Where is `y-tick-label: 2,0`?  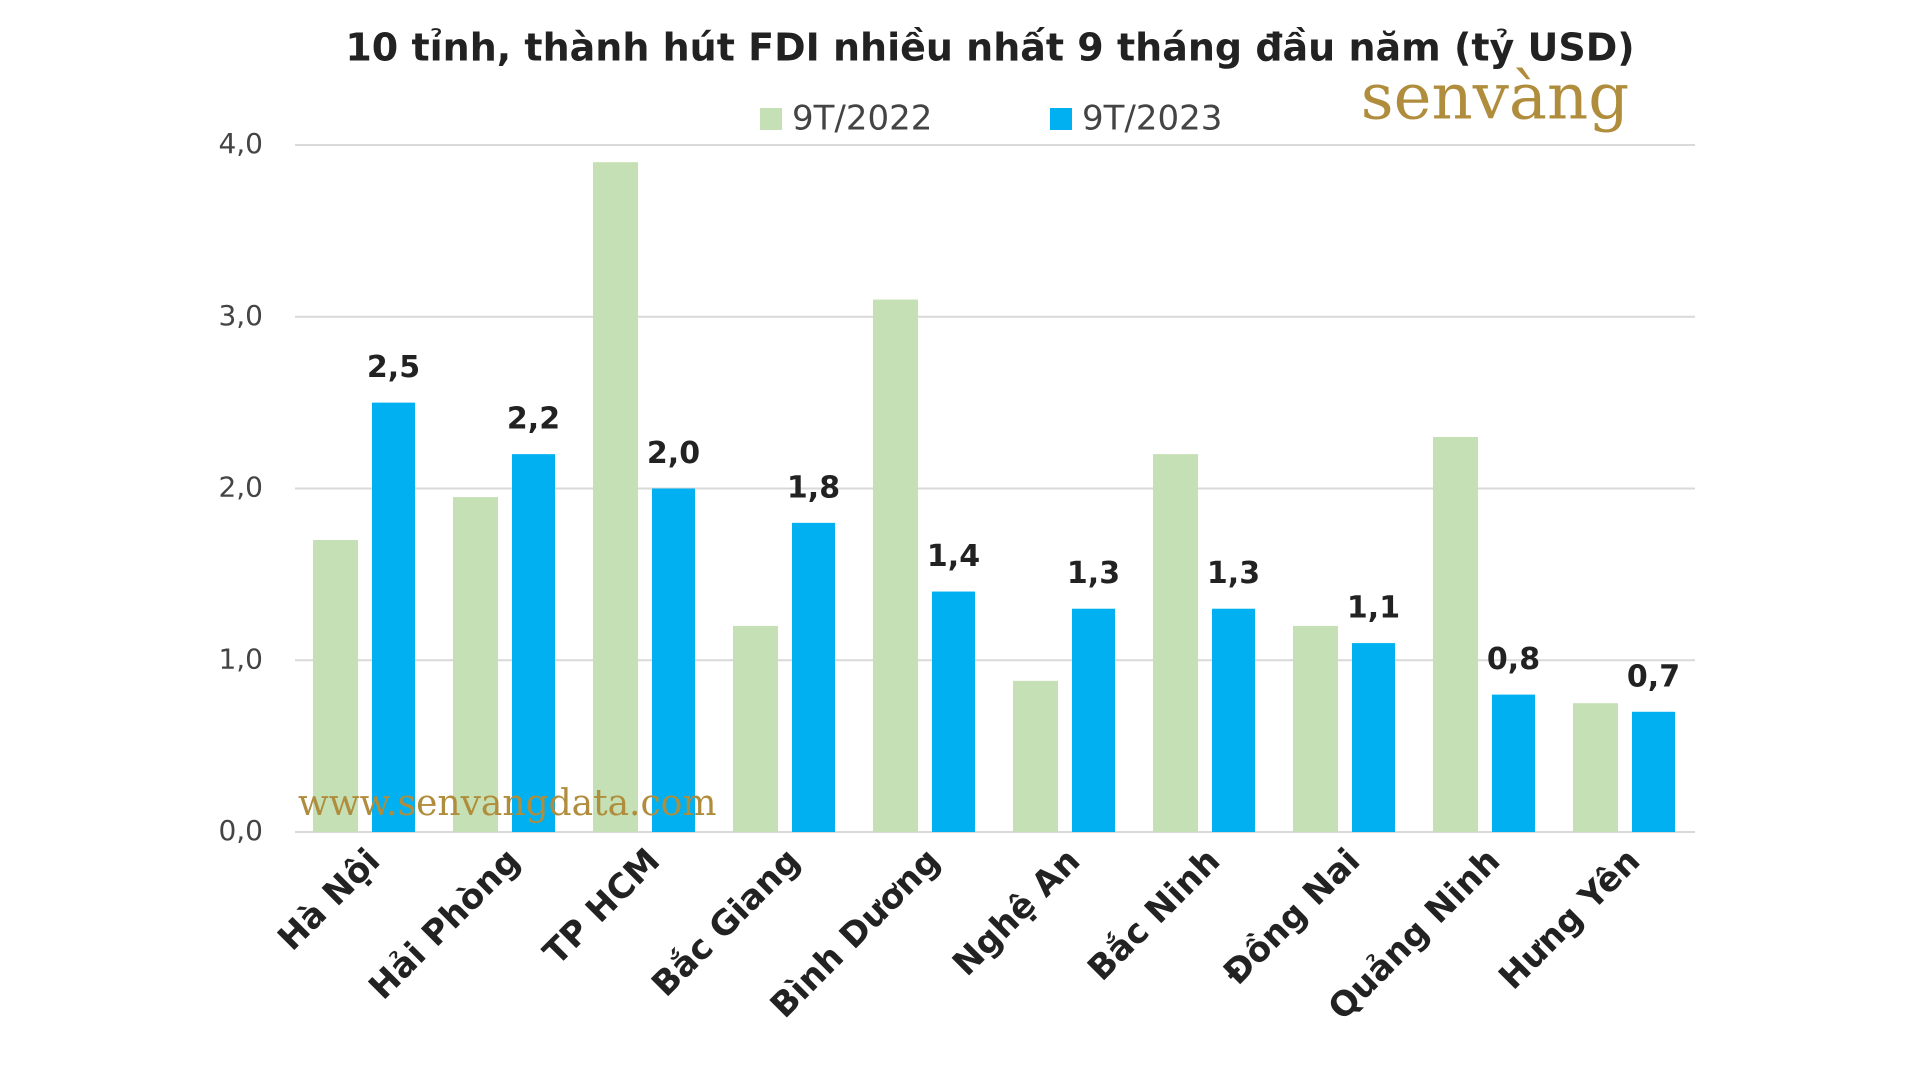 y-tick-label: 2,0 is located at coordinates (240, 487).